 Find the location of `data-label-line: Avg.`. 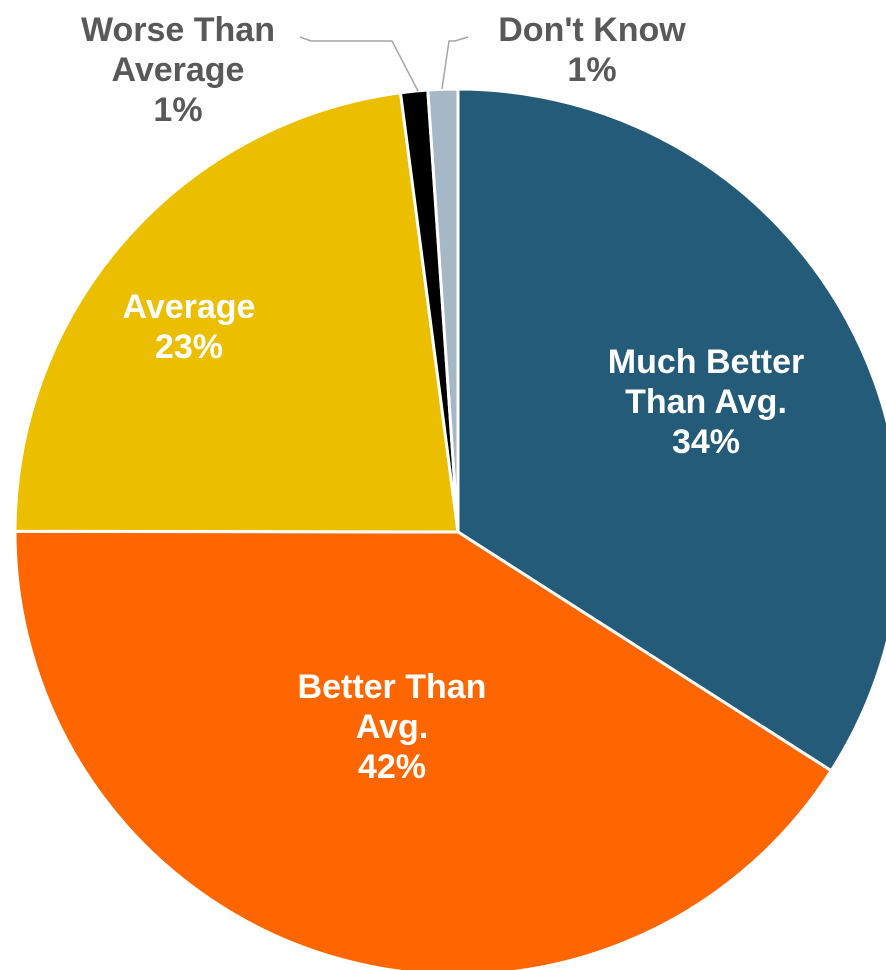

data-label-line: Avg. is located at coordinates (392, 727).